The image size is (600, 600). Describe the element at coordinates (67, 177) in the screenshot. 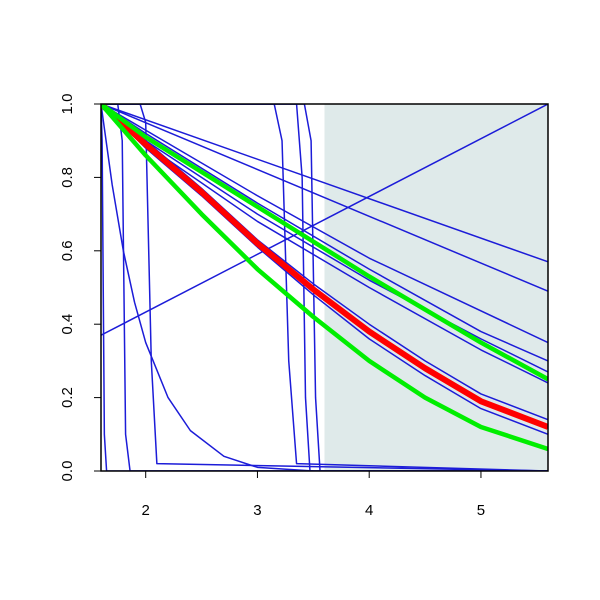

I see `y-tick-label: 0.8` at that location.